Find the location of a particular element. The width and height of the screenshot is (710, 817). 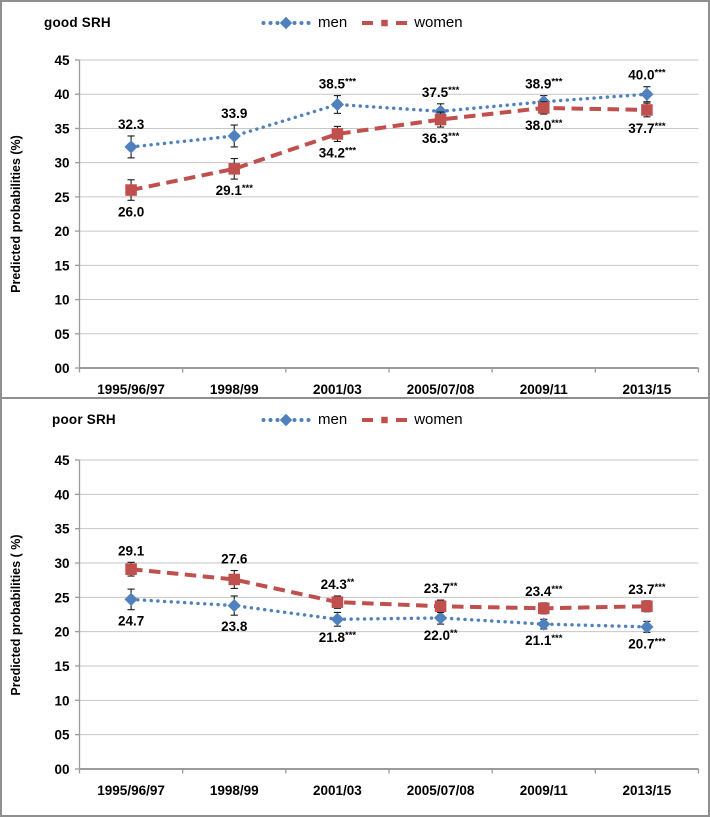

svg-text: 21.8*** is located at coordinates (338, 637).